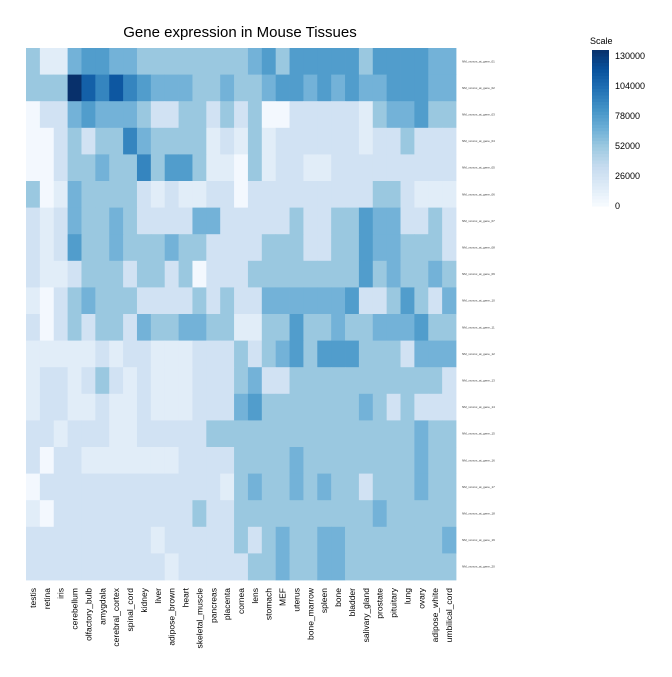 Image resolution: width=672 pixels, height=677 pixels. What do you see at coordinates (478, 407) in the screenshot?
I see `row-label: NM_xxxxxx_at_gene_14` at bounding box center [478, 407].